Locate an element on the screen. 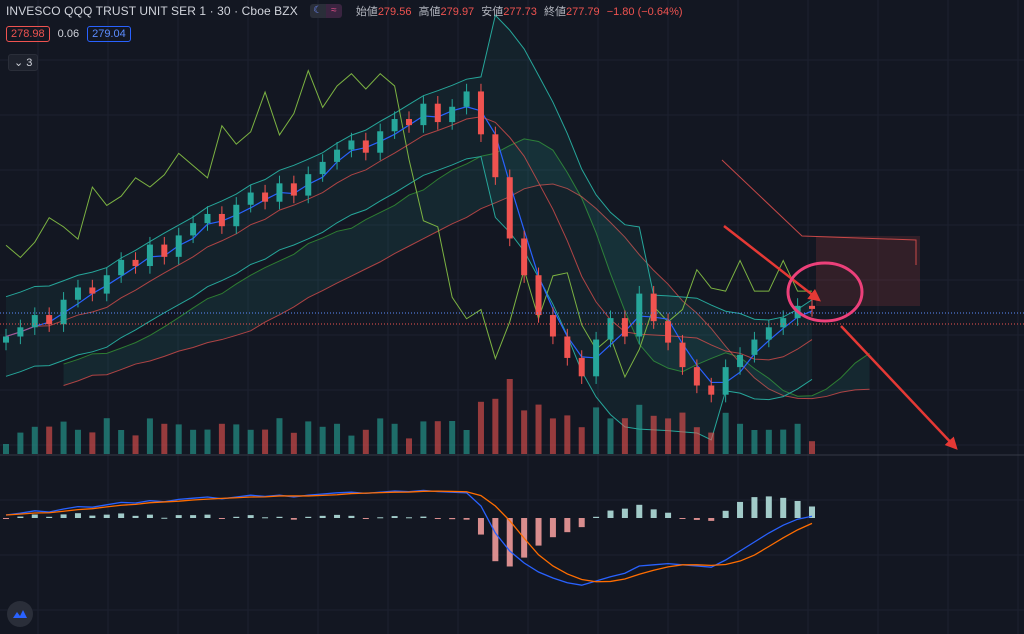  indicators-collapse-button: ⌄ 3 is located at coordinates (23, 62).